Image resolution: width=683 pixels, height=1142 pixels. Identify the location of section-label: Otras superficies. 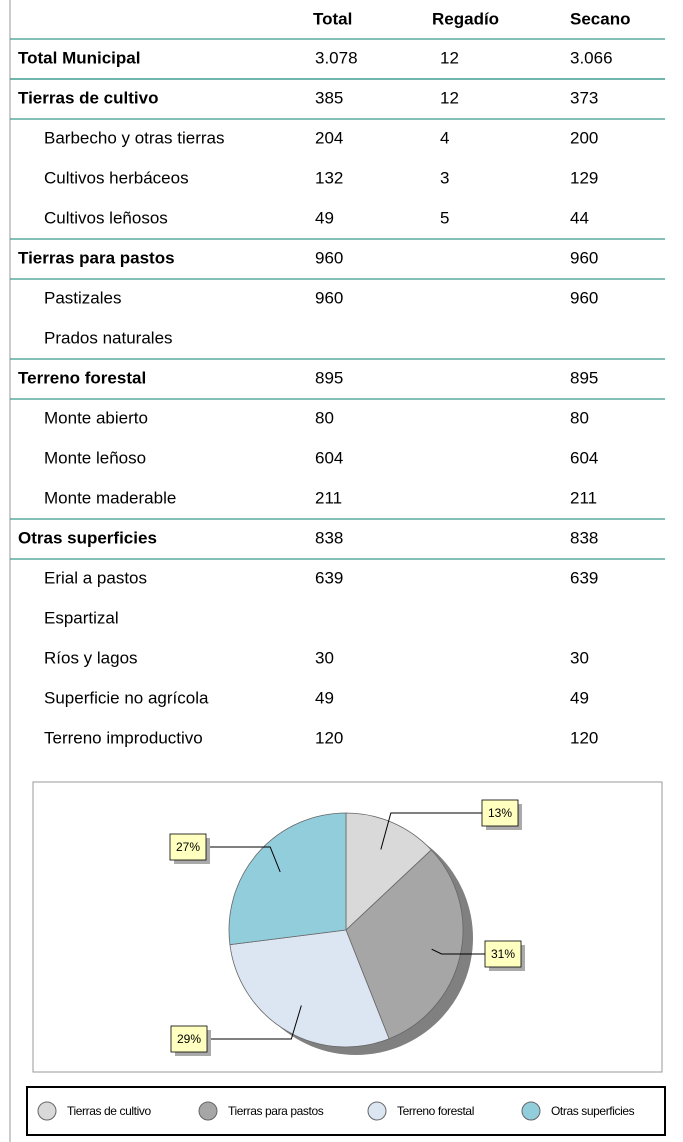
(87, 537).